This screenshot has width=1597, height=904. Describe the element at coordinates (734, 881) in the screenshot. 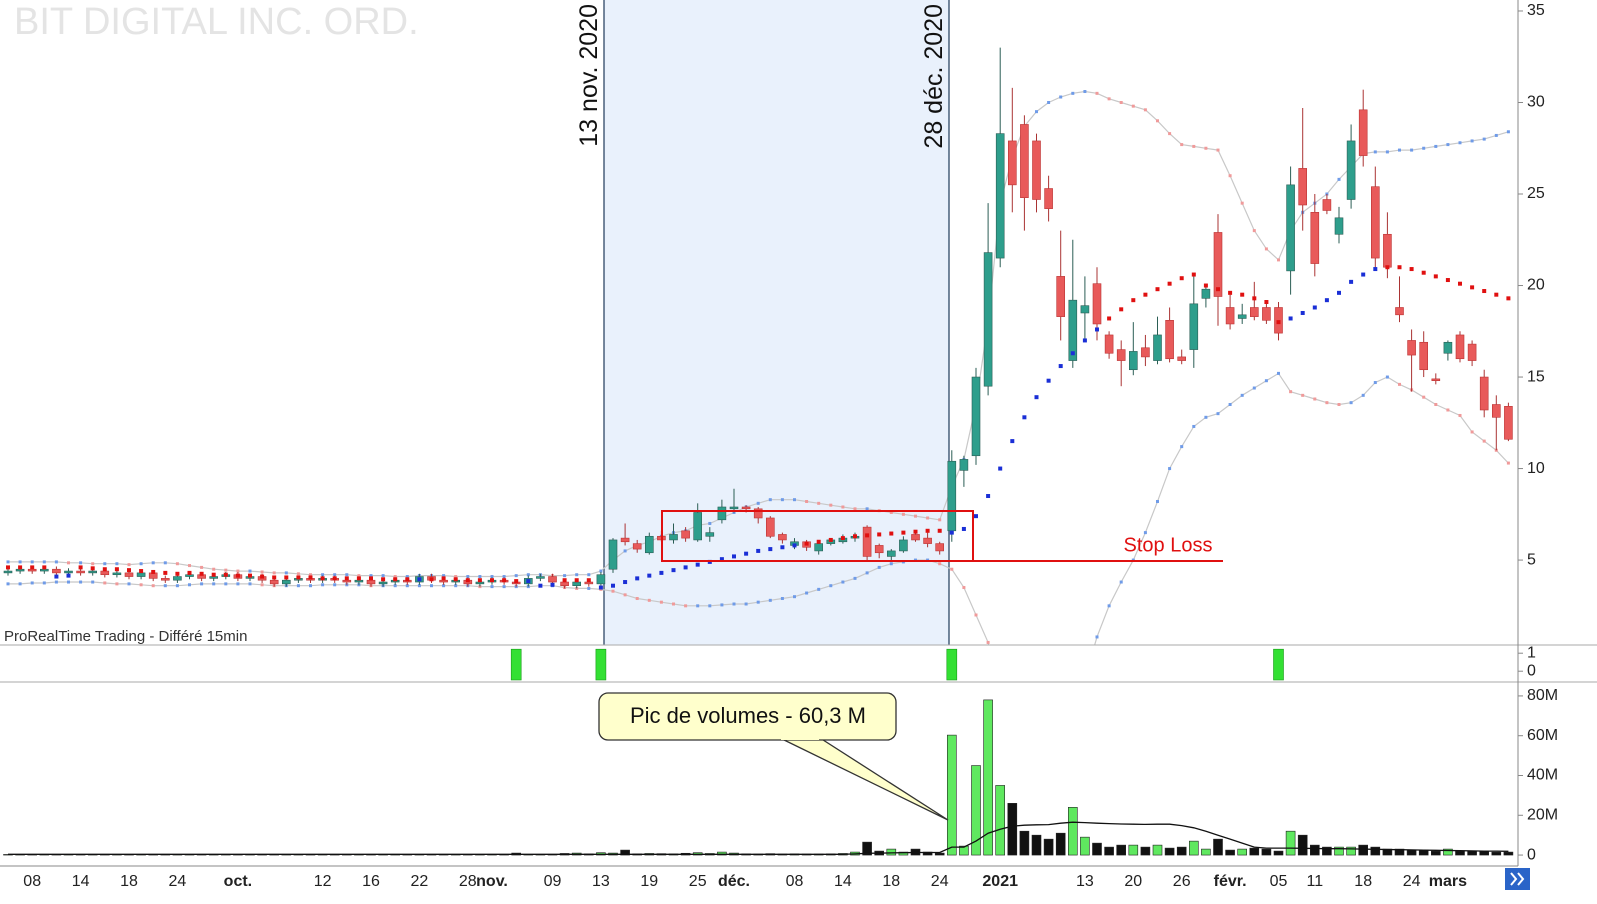

I see `x-tick-label: déc.` at that location.